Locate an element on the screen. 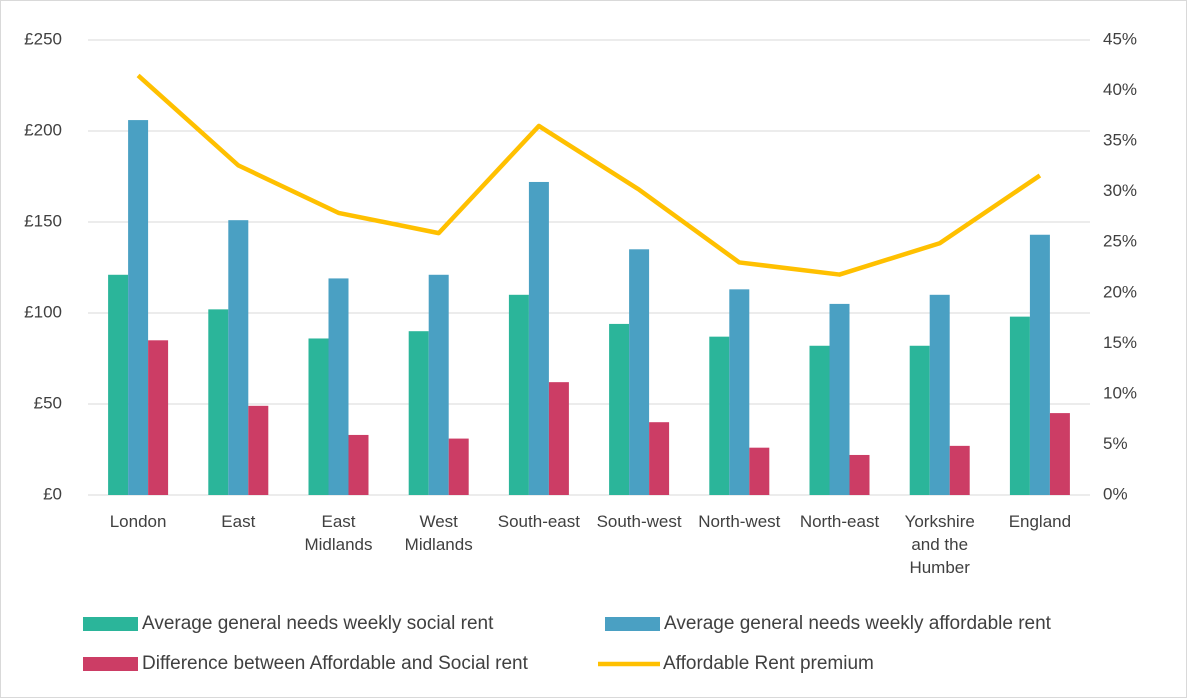 The height and width of the screenshot is (698, 1187). y2-tick-label: 5% is located at coordinates (1115, 443).